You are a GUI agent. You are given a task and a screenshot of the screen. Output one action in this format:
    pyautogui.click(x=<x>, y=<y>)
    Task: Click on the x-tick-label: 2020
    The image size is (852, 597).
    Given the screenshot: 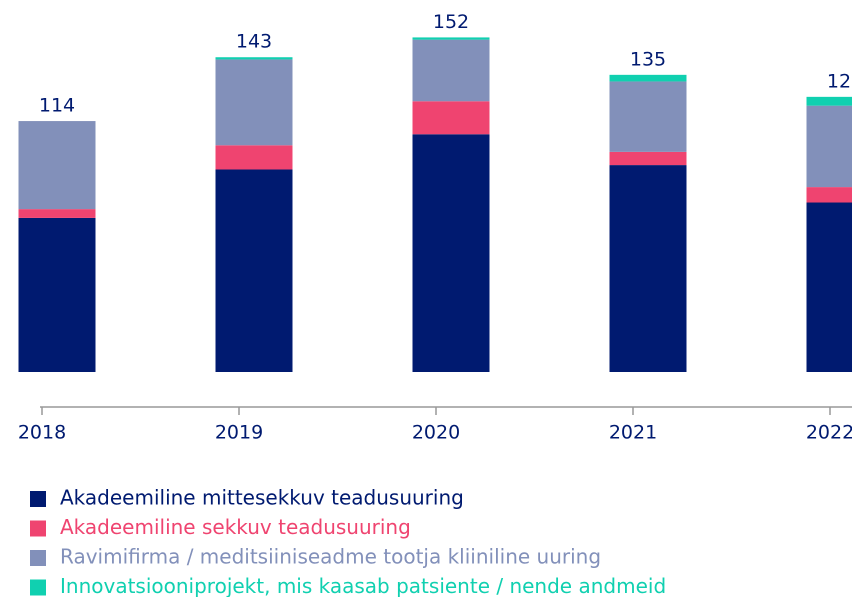 What is the action you would take?
    pyautogui.click(x=436, y=433)
    